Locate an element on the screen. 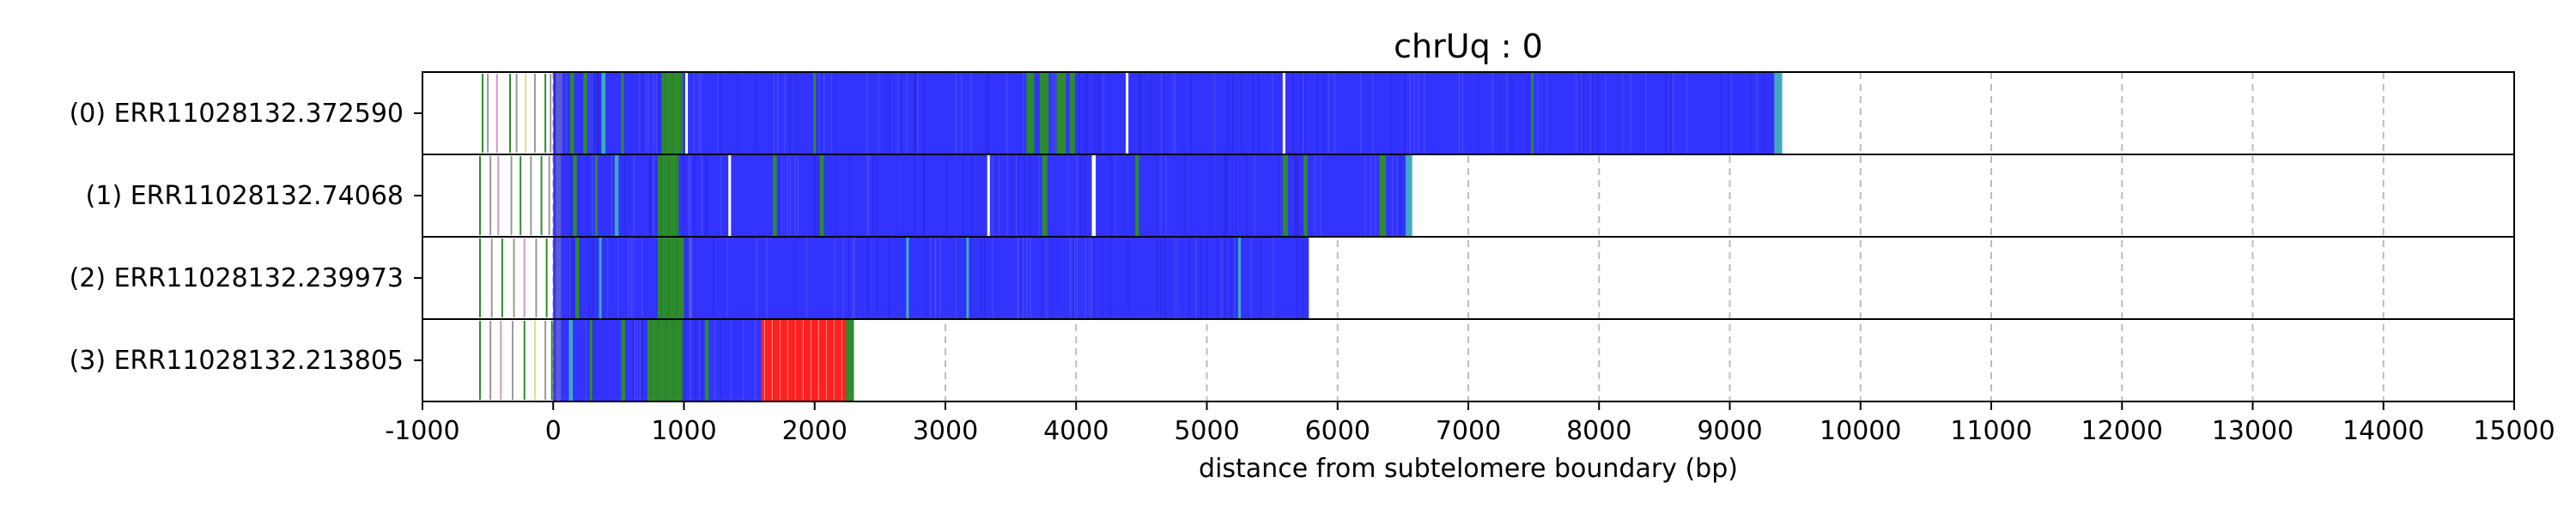 The image size is (2576, 519). x-tick-label-0: -1000 is located at coordinates (422, 431).